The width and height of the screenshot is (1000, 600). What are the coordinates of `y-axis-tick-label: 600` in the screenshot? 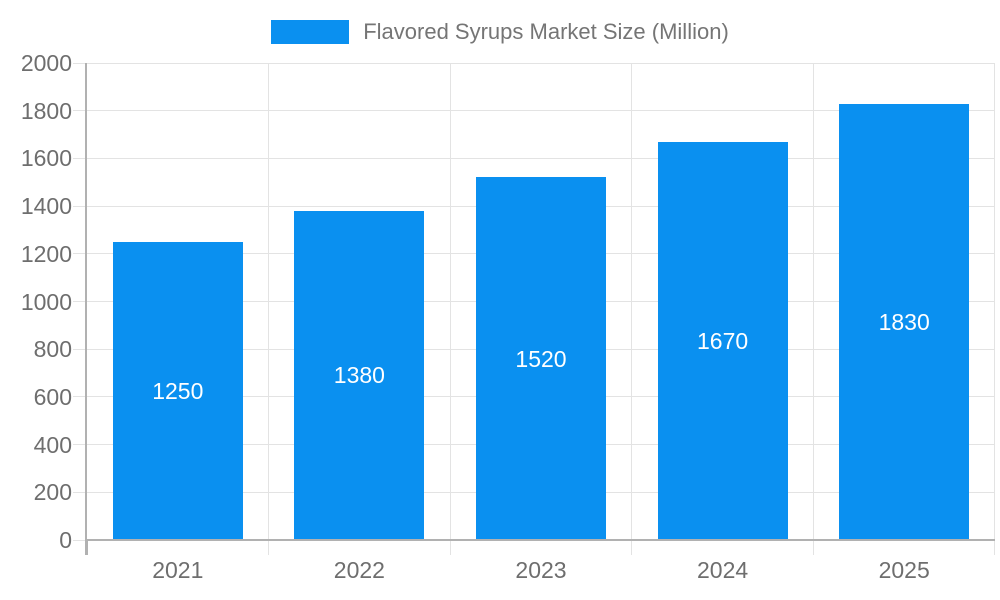 It's located at (52, 396).